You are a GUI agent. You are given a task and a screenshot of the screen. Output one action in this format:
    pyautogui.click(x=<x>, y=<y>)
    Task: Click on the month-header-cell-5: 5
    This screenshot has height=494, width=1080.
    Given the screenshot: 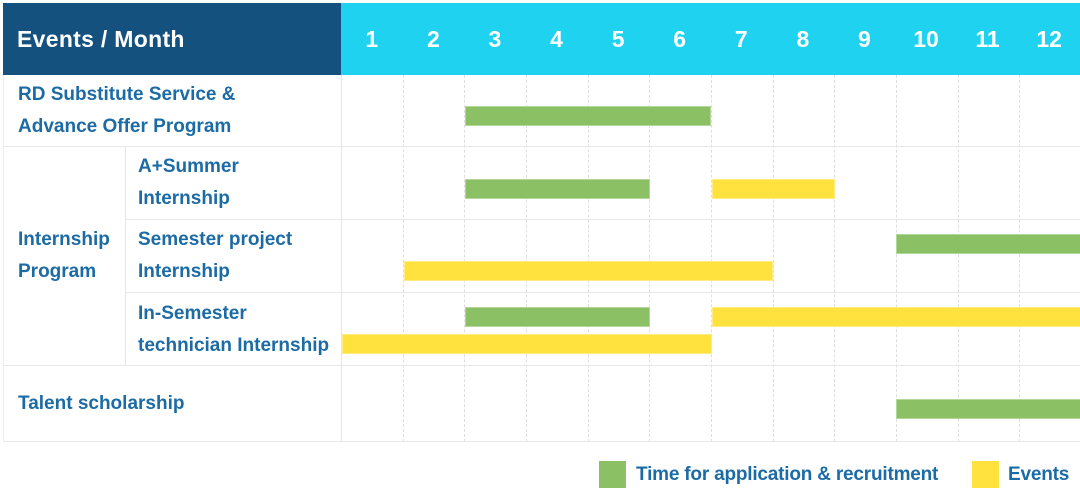 What is the action you would take?
    pyautogui.click(x=618, y=38)
    